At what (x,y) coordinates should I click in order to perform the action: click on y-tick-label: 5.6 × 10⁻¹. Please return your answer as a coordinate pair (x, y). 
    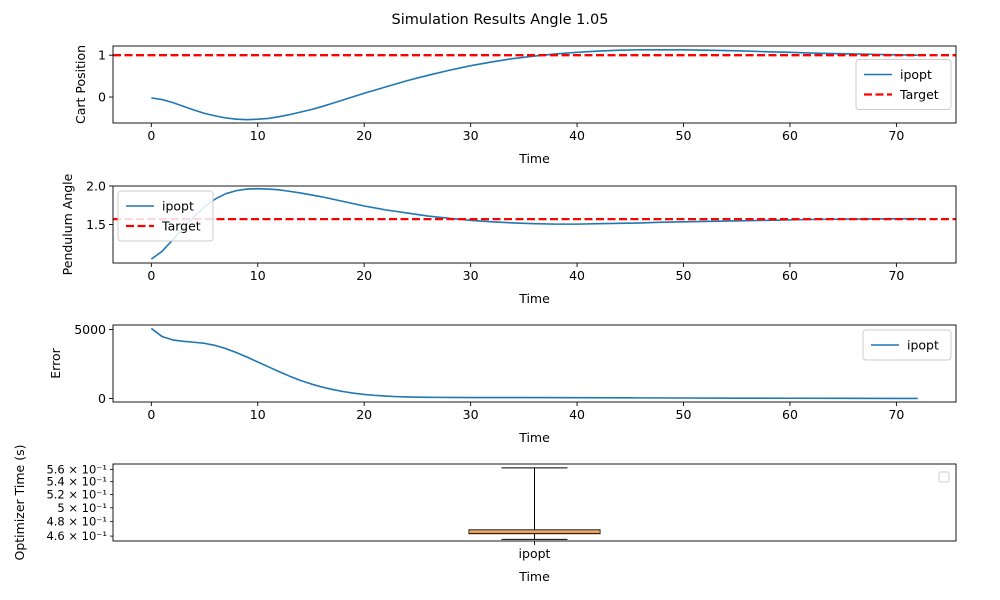
    Looking at the image, I should click on (76, 469).